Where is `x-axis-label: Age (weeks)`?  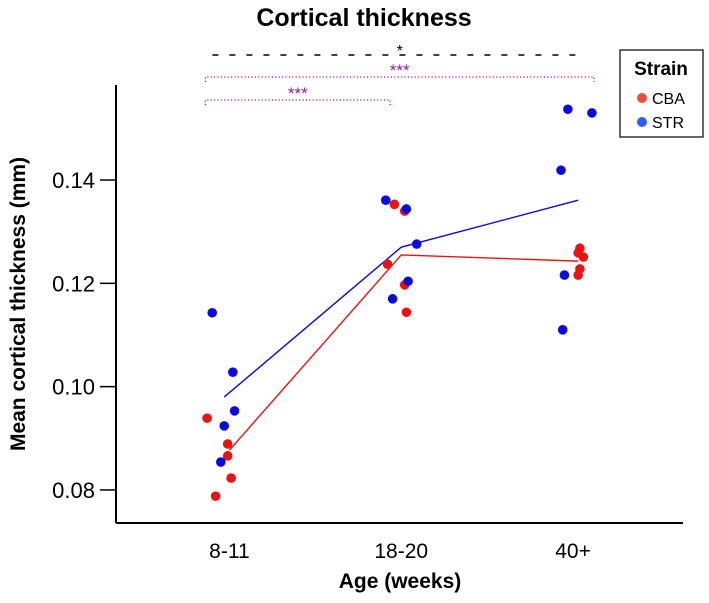
x-axis-label: Age (weeks) is located at coordinates (400, 581).